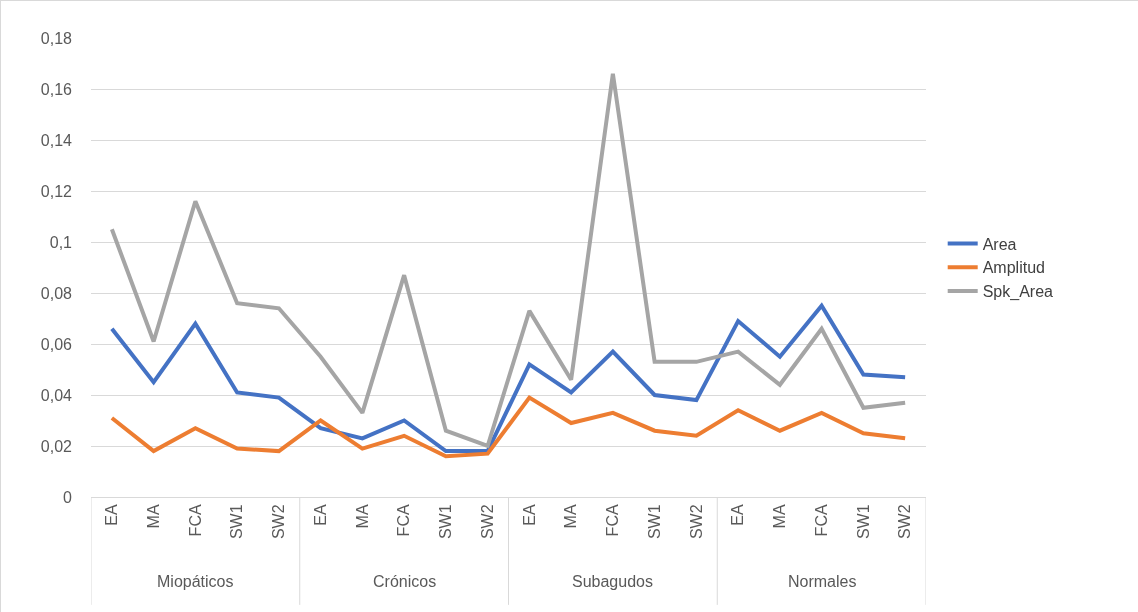 This screenshot has width=1138, height=612. I want to click on y-tick-label: 0,12, so click(56, 191).